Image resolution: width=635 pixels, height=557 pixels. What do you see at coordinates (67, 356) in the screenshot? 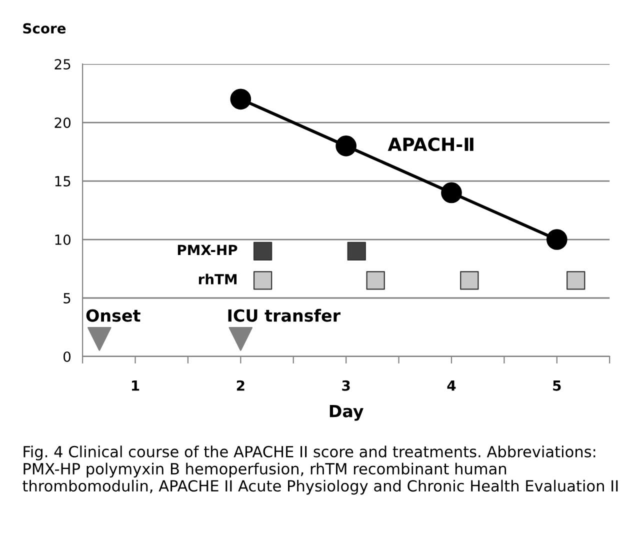
I see `y-tick-label: 0` at bounding box center [67, 356].